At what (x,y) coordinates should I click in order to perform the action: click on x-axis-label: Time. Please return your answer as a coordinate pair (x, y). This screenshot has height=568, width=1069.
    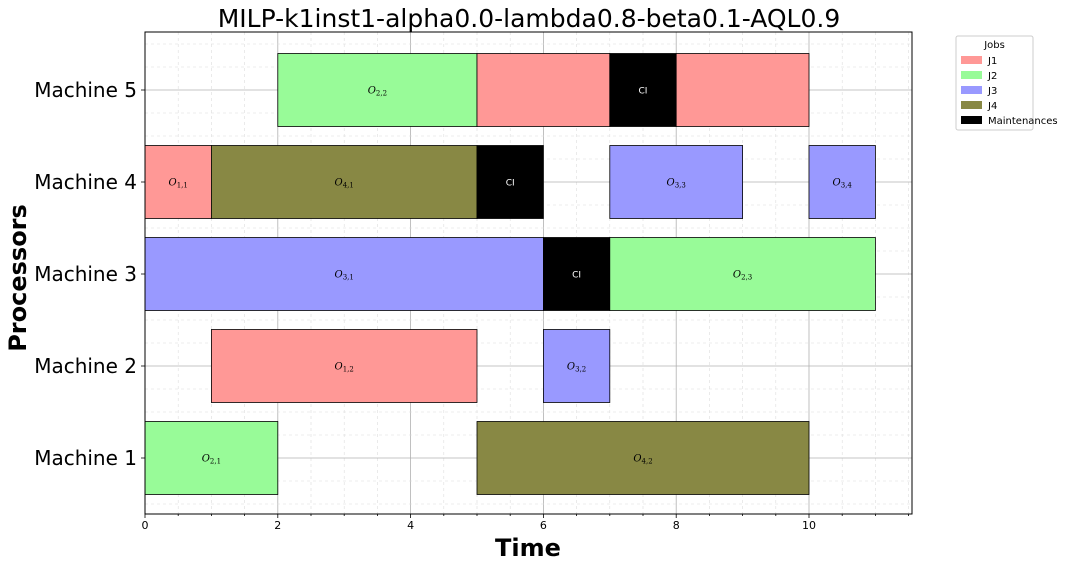
    Looking at the image, I should click on (528, 548).